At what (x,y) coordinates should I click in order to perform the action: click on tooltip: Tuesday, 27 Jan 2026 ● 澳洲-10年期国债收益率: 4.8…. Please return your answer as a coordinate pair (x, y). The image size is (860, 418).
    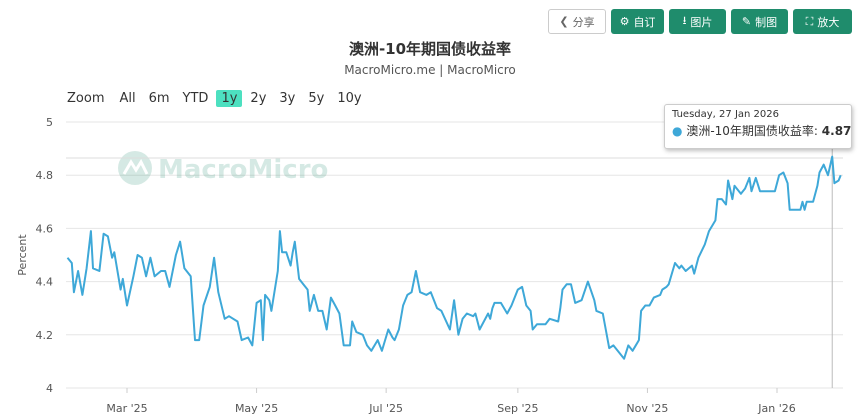
    Looking at the image, I should click on (758, 126).